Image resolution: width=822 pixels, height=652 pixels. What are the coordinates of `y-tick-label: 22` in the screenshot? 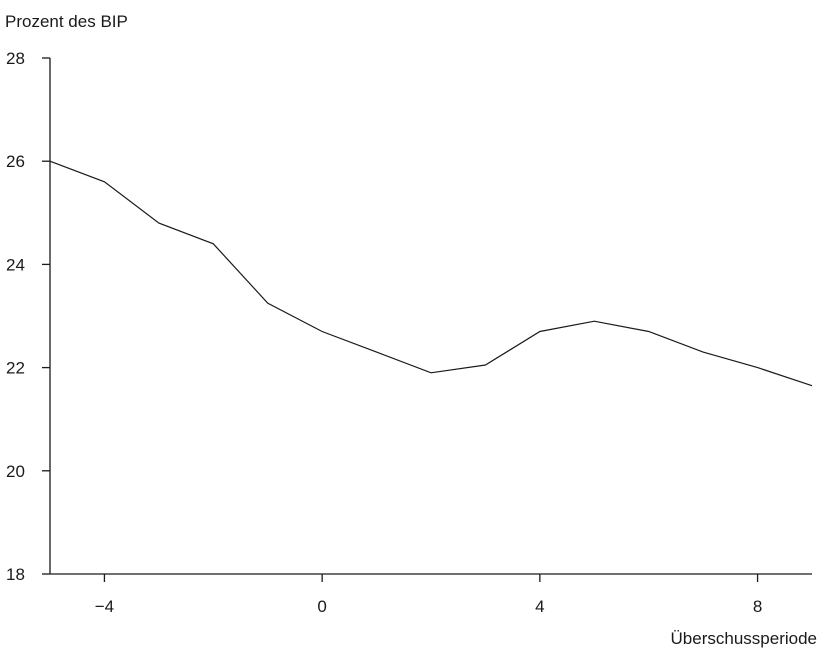 It's located at (15, 368).